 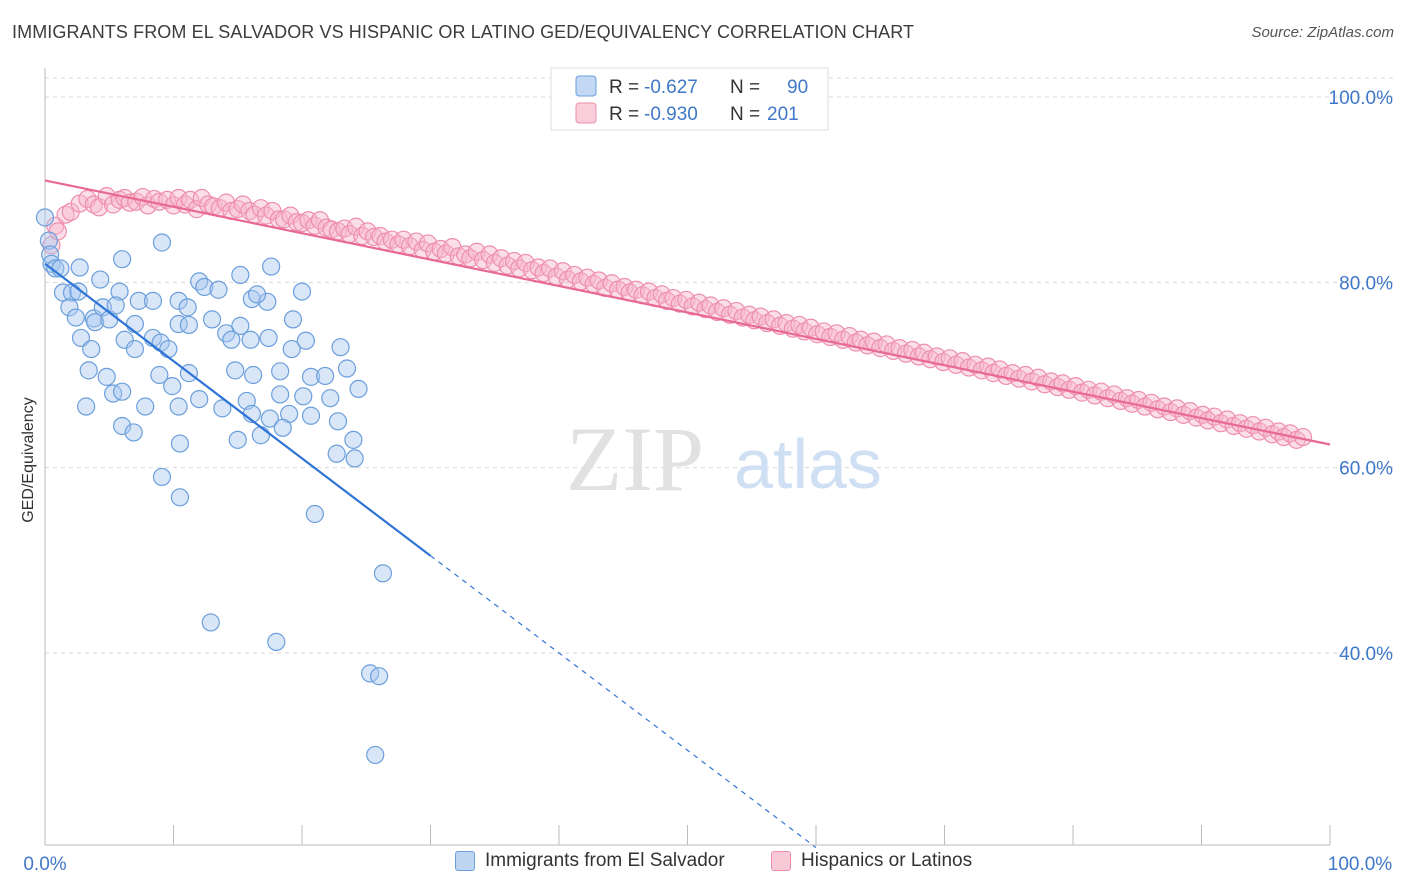 What do you see at coordinates (28, 459) in the screenshot?
I see `y-axis-label: GED/Equivalency` at bounding box center [28, 459].